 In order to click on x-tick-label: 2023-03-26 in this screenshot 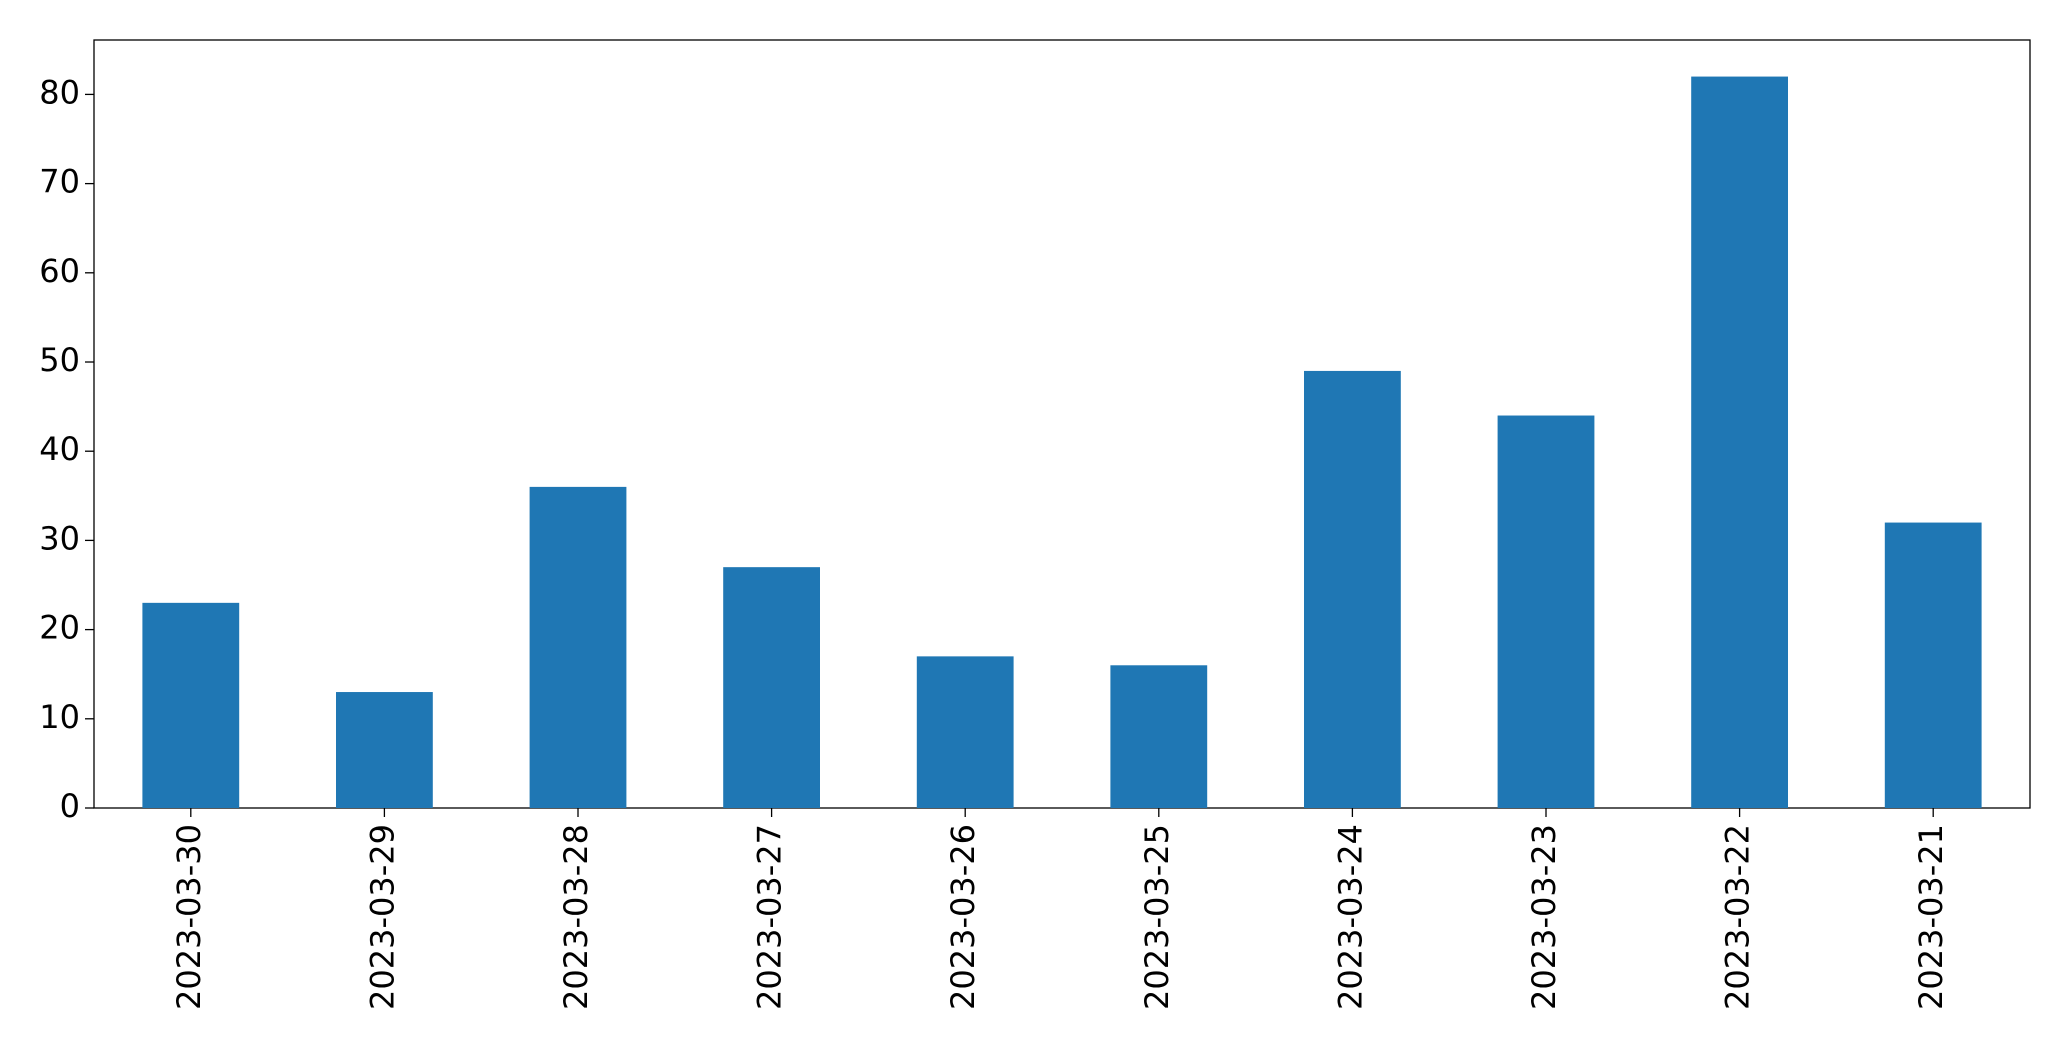, I will do `click(963, 917)`.